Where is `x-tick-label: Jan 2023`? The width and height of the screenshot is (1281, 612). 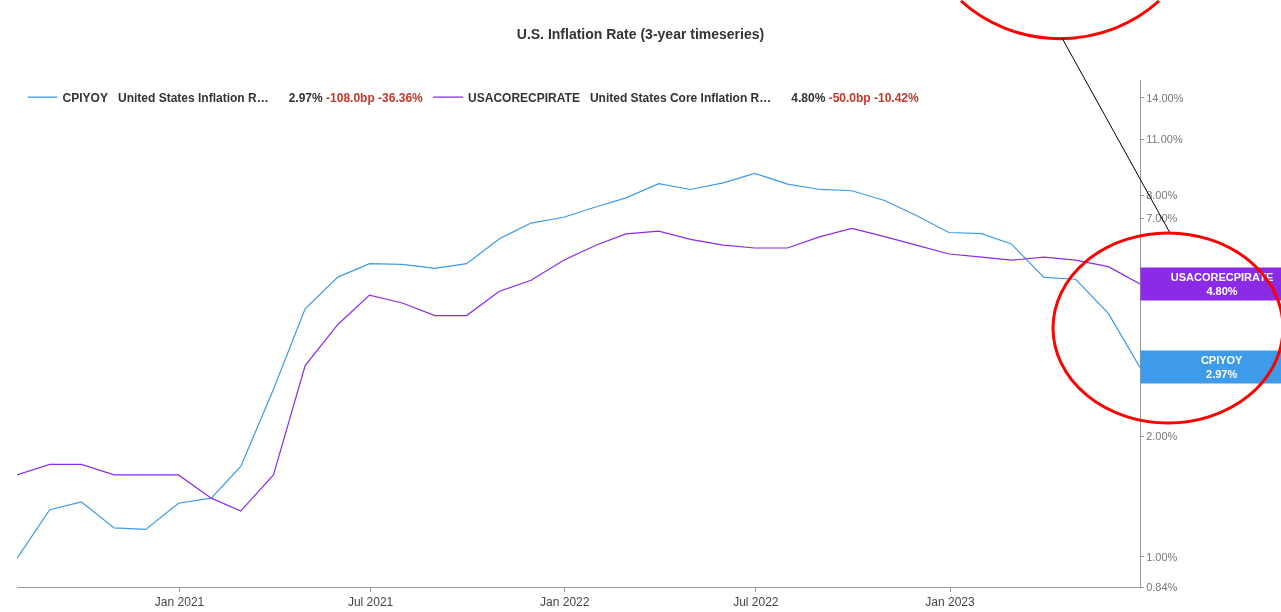
x-tick-label: Jan 2023 is located at coordinates (950, 602).